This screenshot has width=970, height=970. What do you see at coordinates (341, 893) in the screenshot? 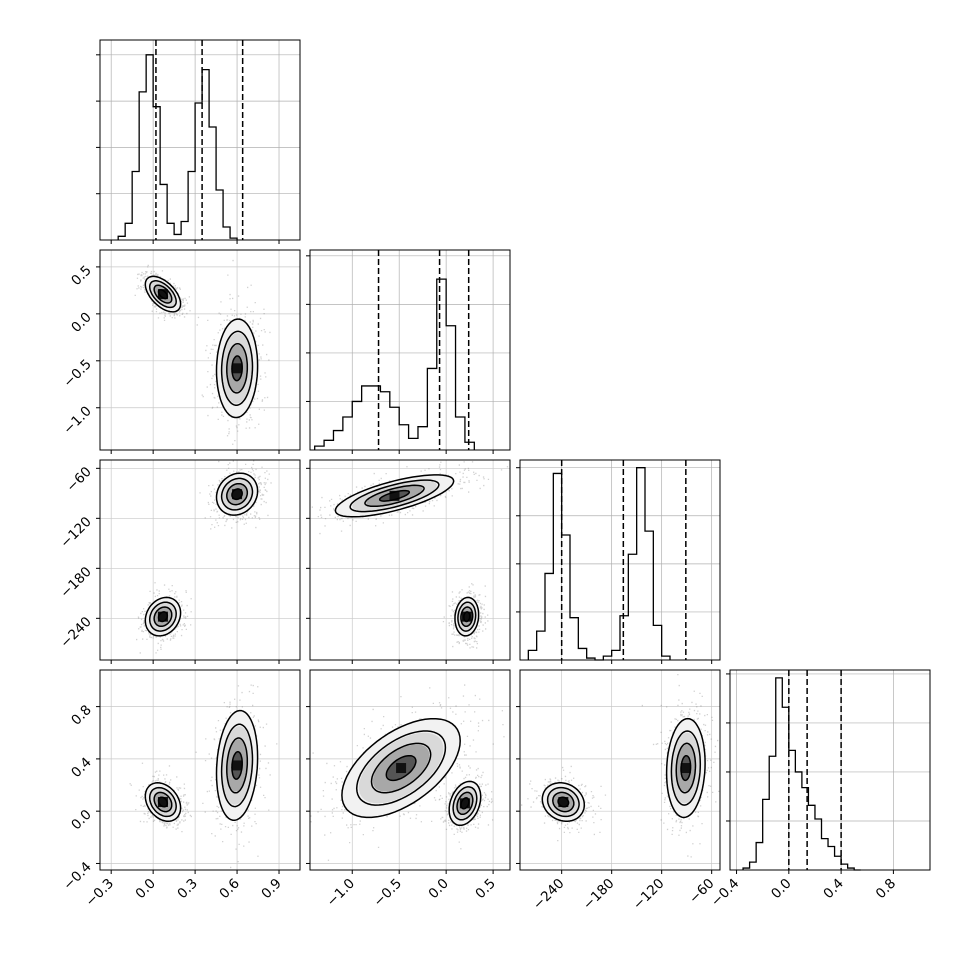
I see `x-tick-label: −1.0` at bounding box center [341, 893].